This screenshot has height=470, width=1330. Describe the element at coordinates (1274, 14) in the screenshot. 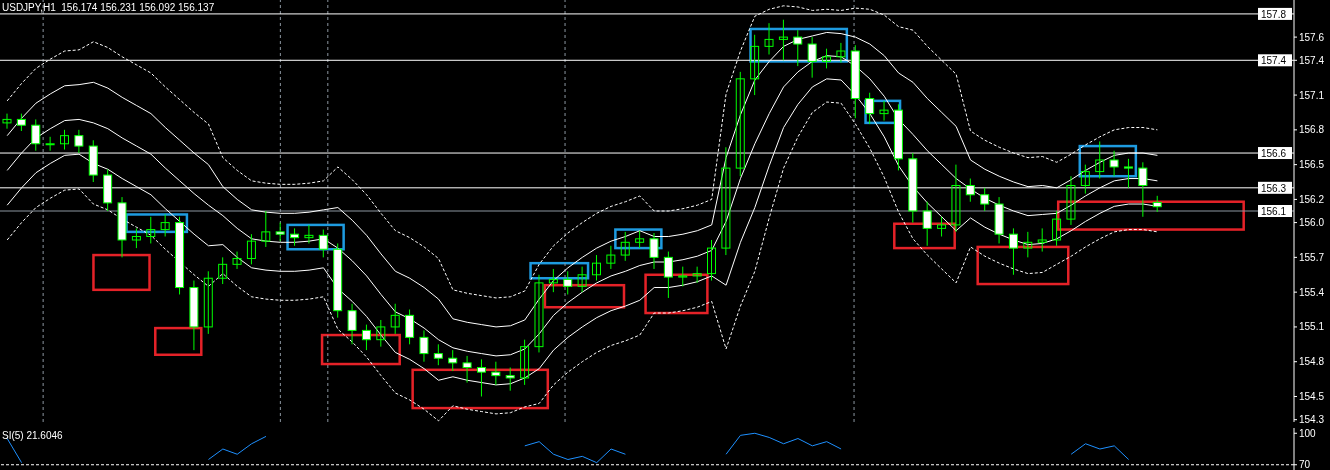

I see `ref-line-label: 157.8` at that location.